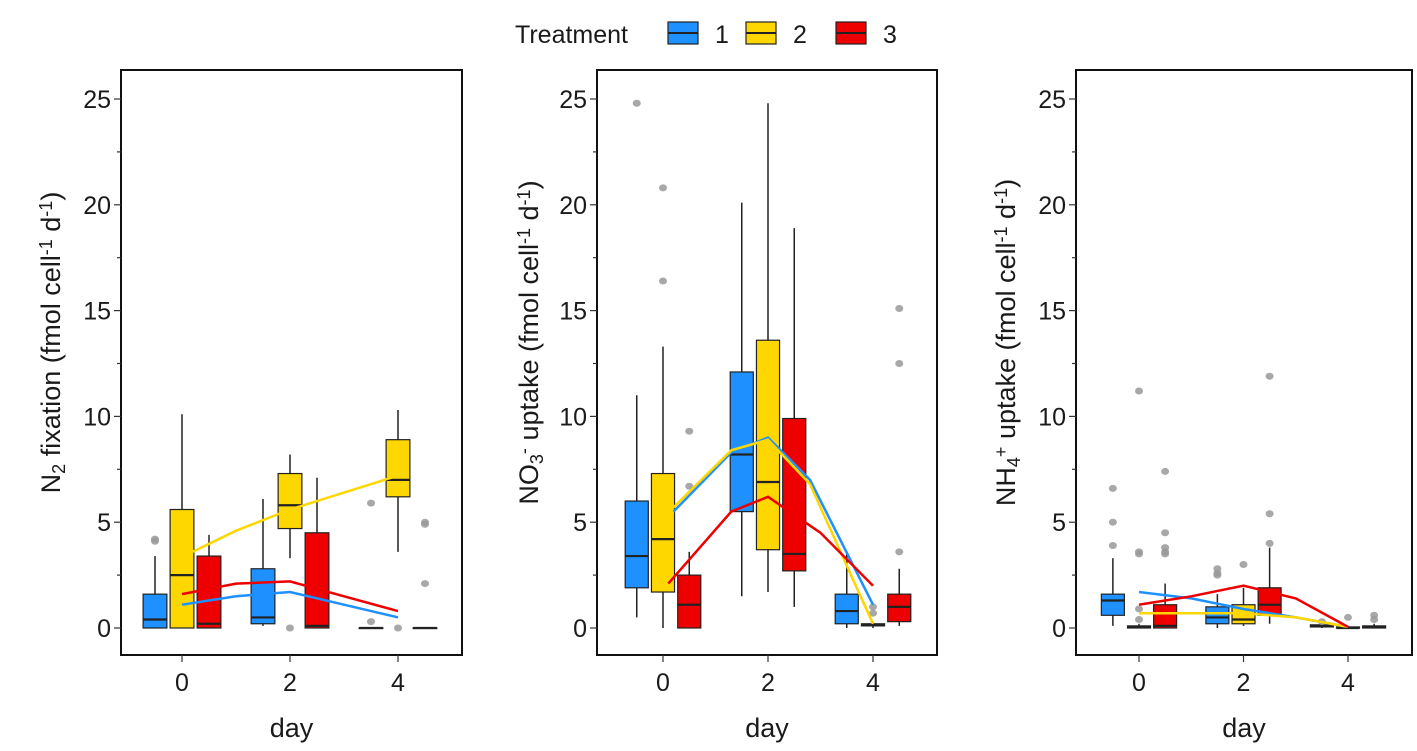  Describe the element at coordinates (371, 564) in the screenshot. I see `box-day4-t1` at that location.